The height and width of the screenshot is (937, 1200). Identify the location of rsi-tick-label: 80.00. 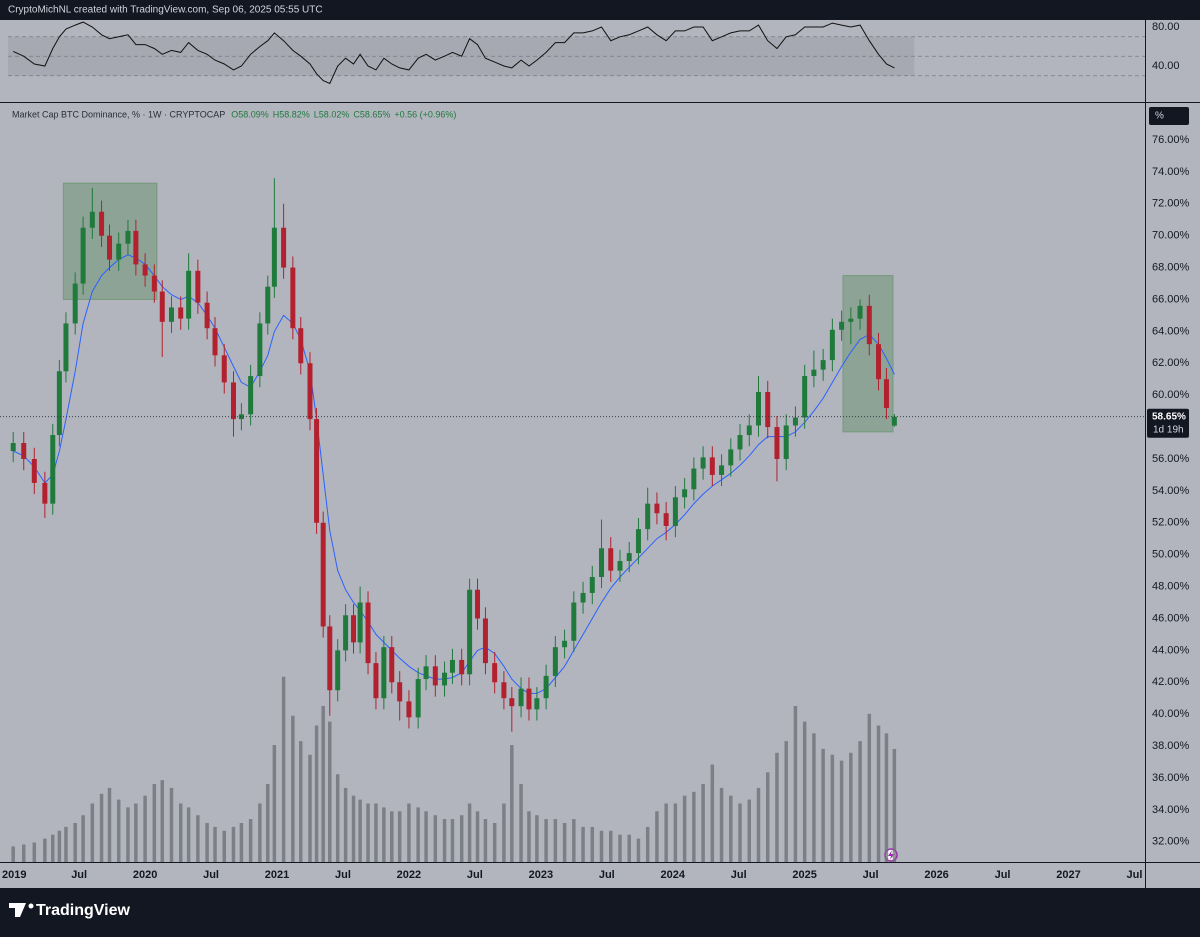
(1166, 27).